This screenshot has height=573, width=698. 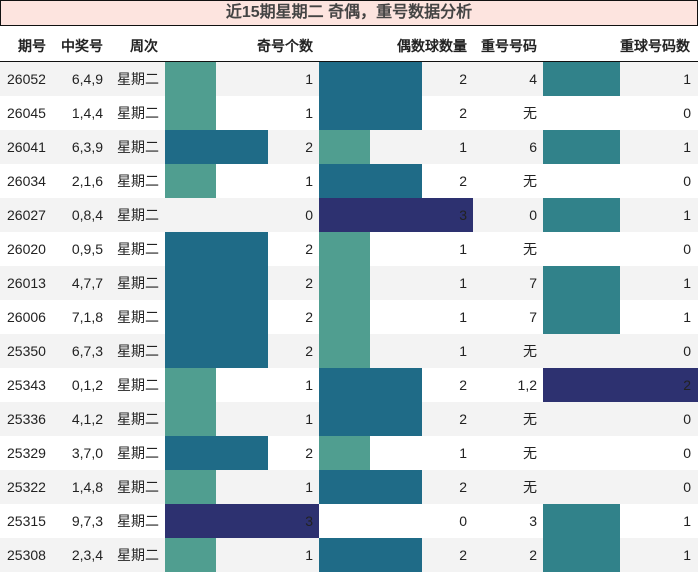 I want to click on table-row: 25322 1,4,8 星期二 1 2 无 0, so click(x=349, y=487).